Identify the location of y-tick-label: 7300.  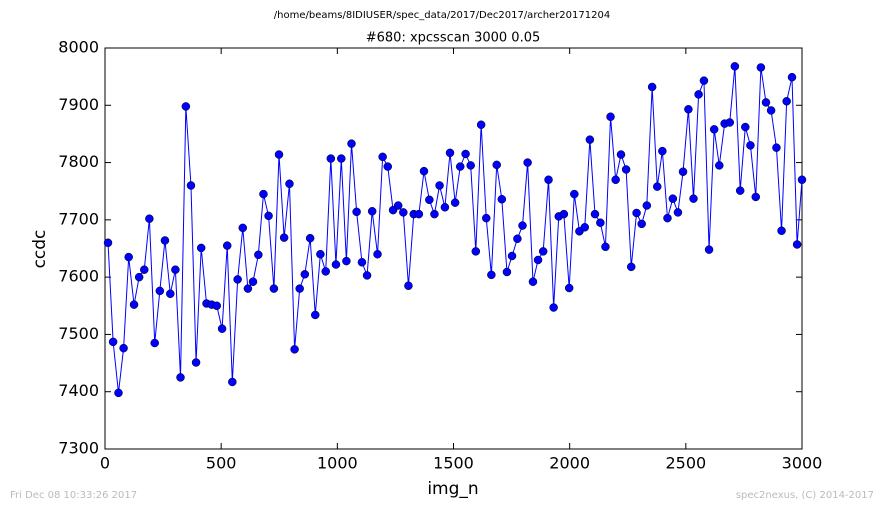
(78, 448).